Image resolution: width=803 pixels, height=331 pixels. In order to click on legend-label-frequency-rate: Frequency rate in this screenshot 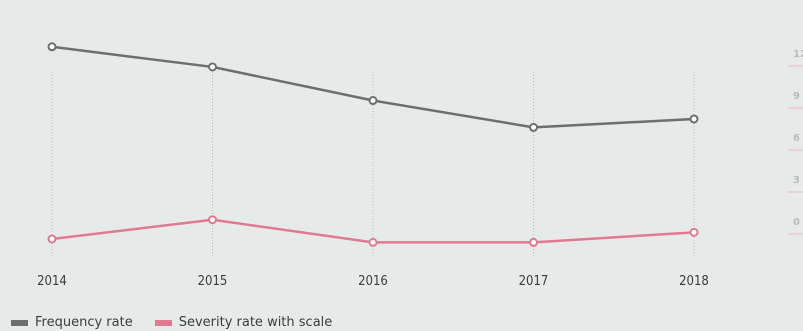, I will do `click(84, 322)`.